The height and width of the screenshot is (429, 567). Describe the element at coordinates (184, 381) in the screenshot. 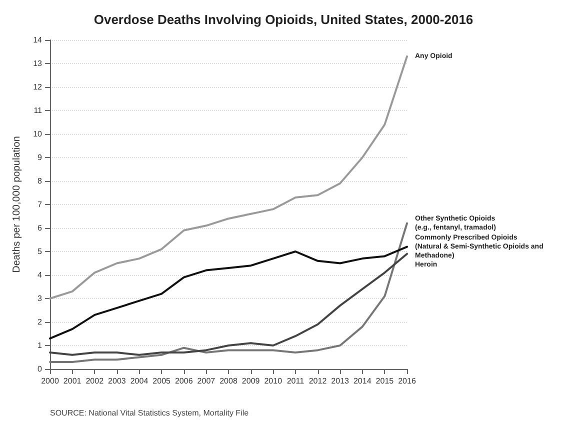

I see `x-tick-label: 2006` at that location.